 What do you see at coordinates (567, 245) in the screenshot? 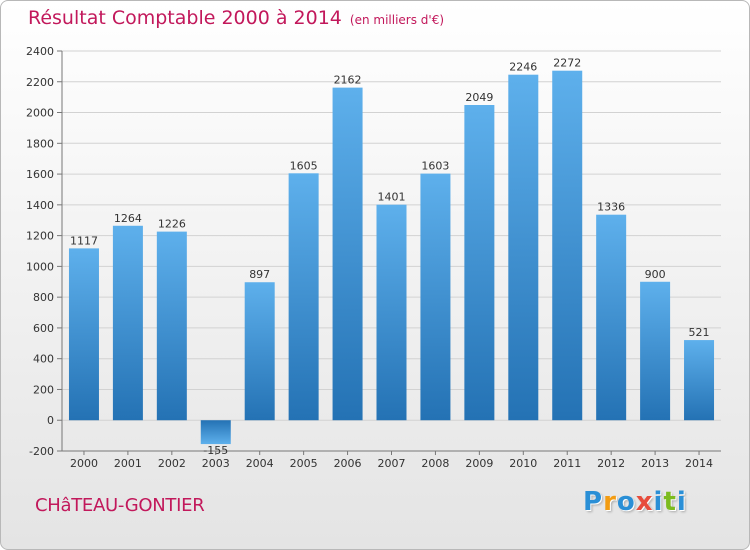
I see `bar-2011` at bounding box center [567, 245].